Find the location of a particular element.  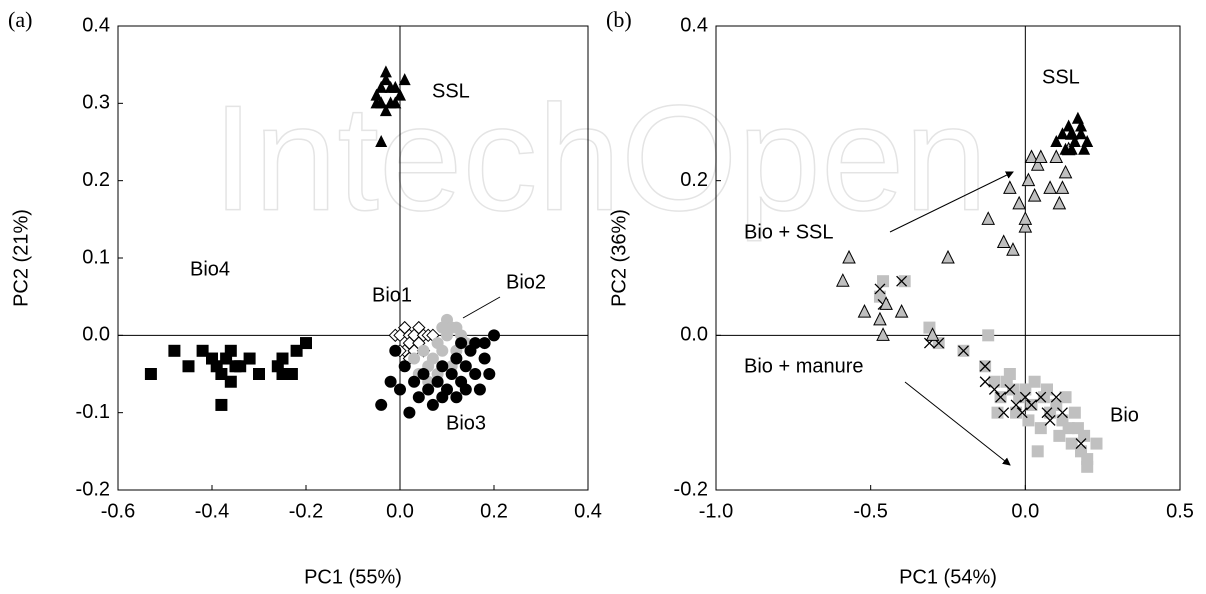

leader-line is located at coordinates (481, 307).